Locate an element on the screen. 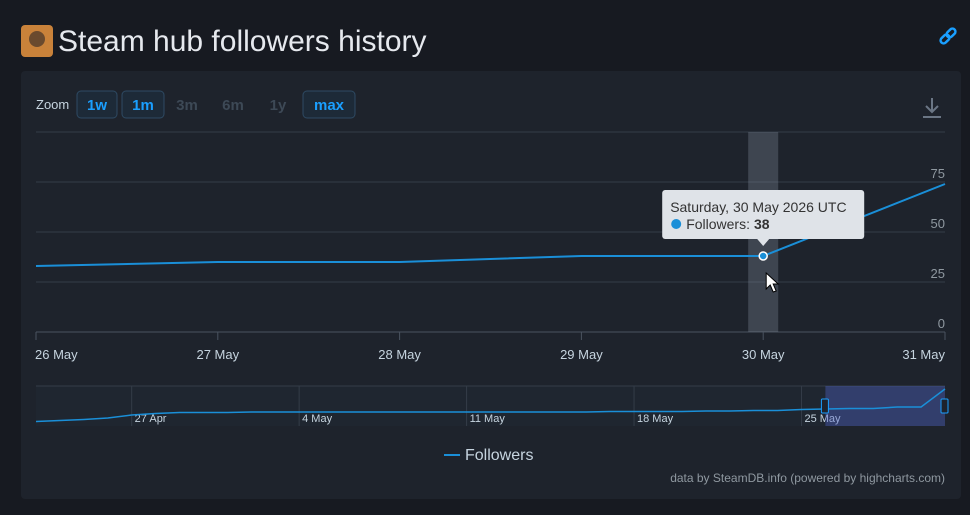 Image resolution: width=970 pixels, height=515 pixels. zoom-button-label: 1w is located at coordinates (97, 105).